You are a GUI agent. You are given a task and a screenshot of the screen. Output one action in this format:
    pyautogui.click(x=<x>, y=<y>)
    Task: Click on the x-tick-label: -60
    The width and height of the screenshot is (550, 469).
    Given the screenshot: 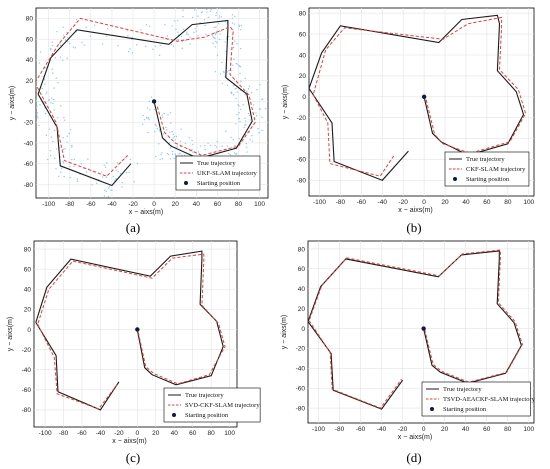 What is the action you would take?
    pyautogui.click(x=361, y=429)
    